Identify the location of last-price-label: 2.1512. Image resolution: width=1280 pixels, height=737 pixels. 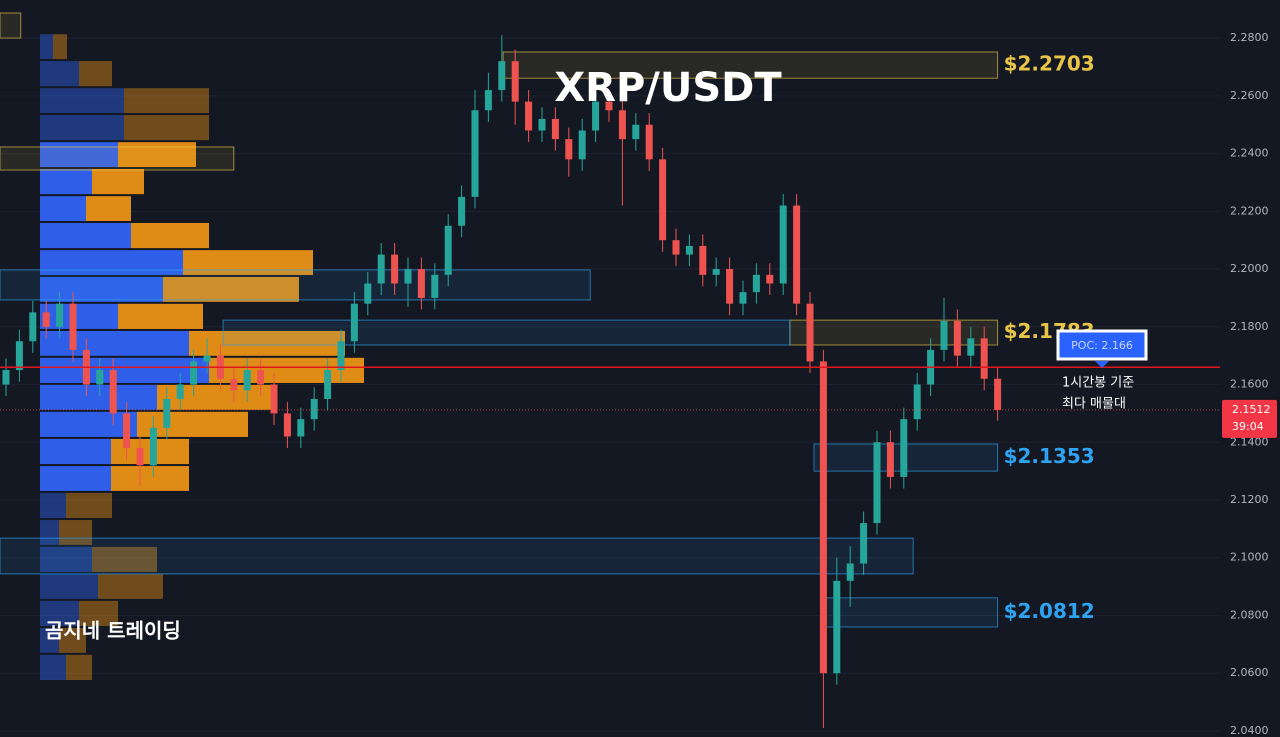
(1251, 409).